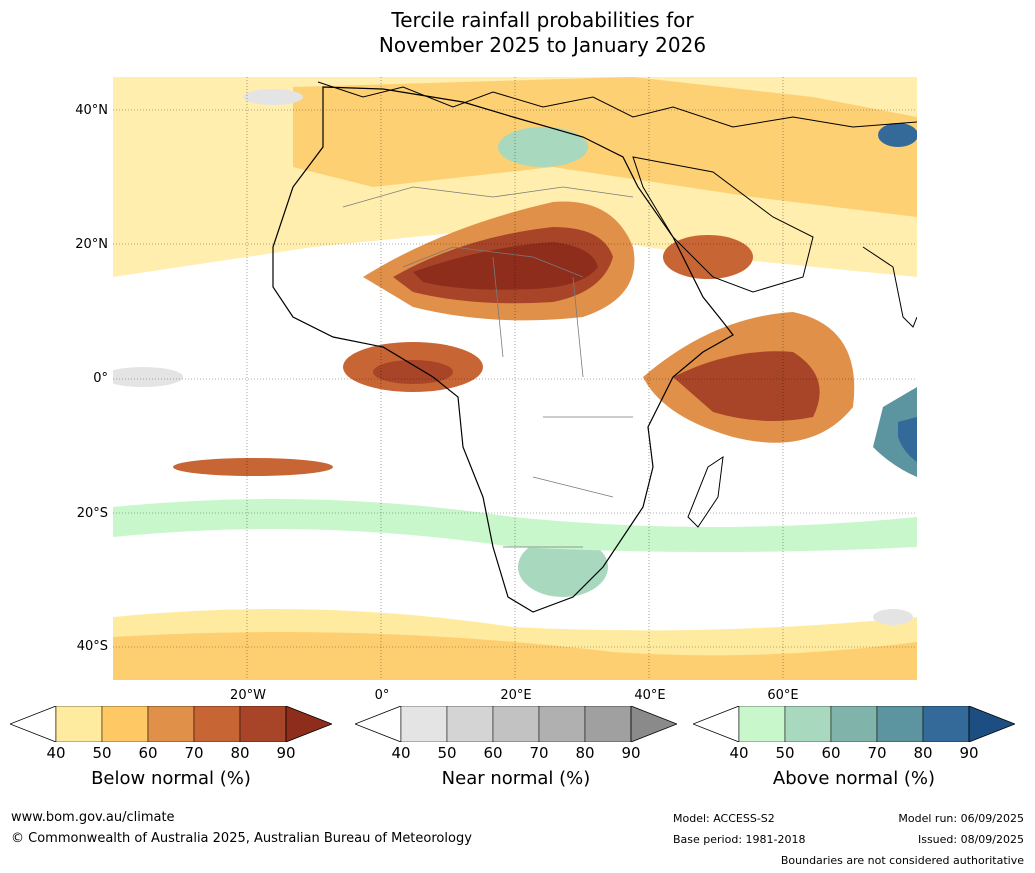 The width and height of the screenshot is (1035, 873). Describe the element at coordinates (631, 753) in the screenshot. I see `cb-near-tick: 90` at that location.